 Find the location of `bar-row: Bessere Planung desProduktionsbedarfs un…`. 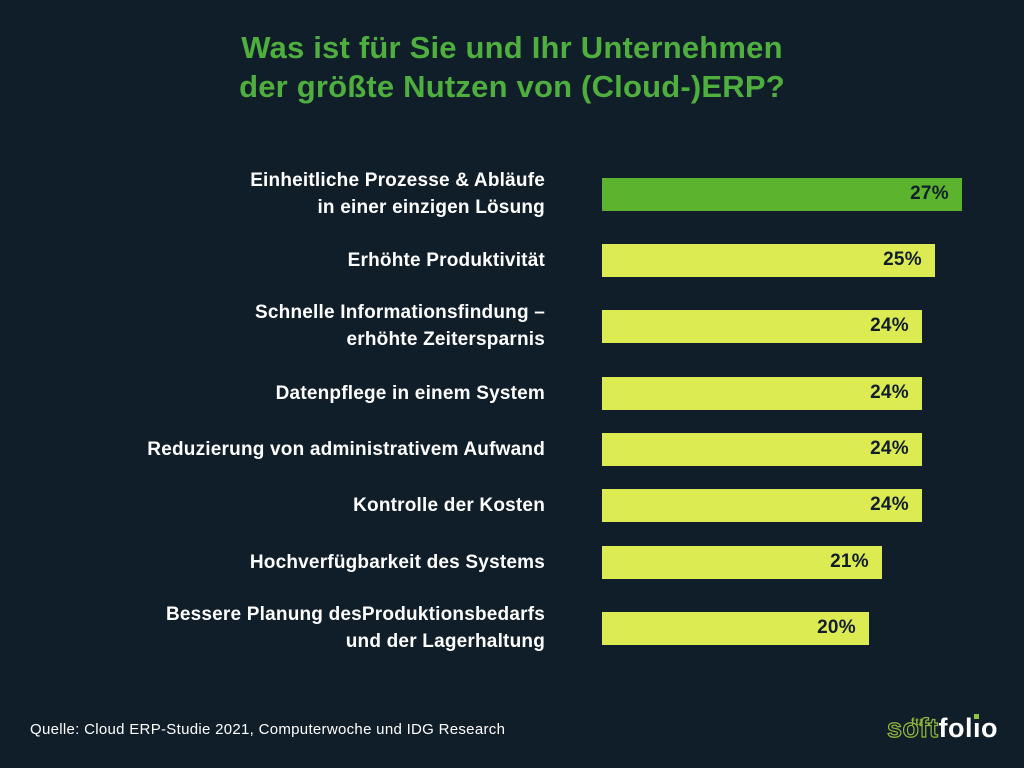

bar-row: Bessere Planung desProduktionsbedarfs un… is located at coordinates (512, 628).